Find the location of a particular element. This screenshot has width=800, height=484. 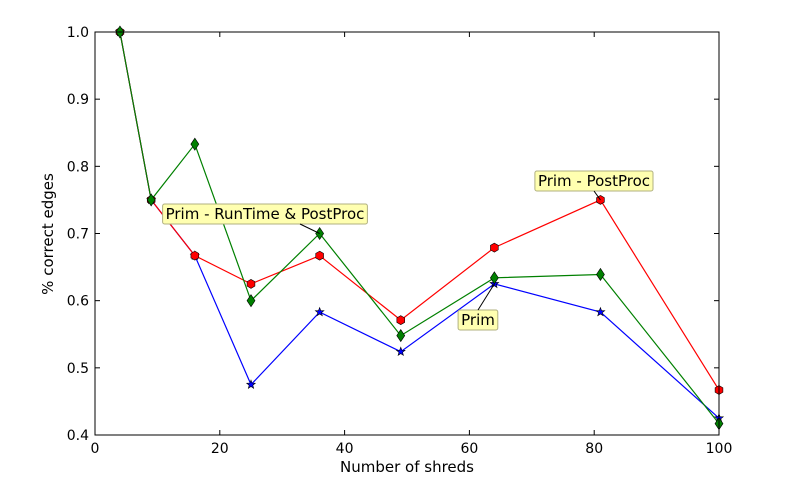

annotation-prim-postproc: Prim - PostProc is located at coordinates (594, 185).